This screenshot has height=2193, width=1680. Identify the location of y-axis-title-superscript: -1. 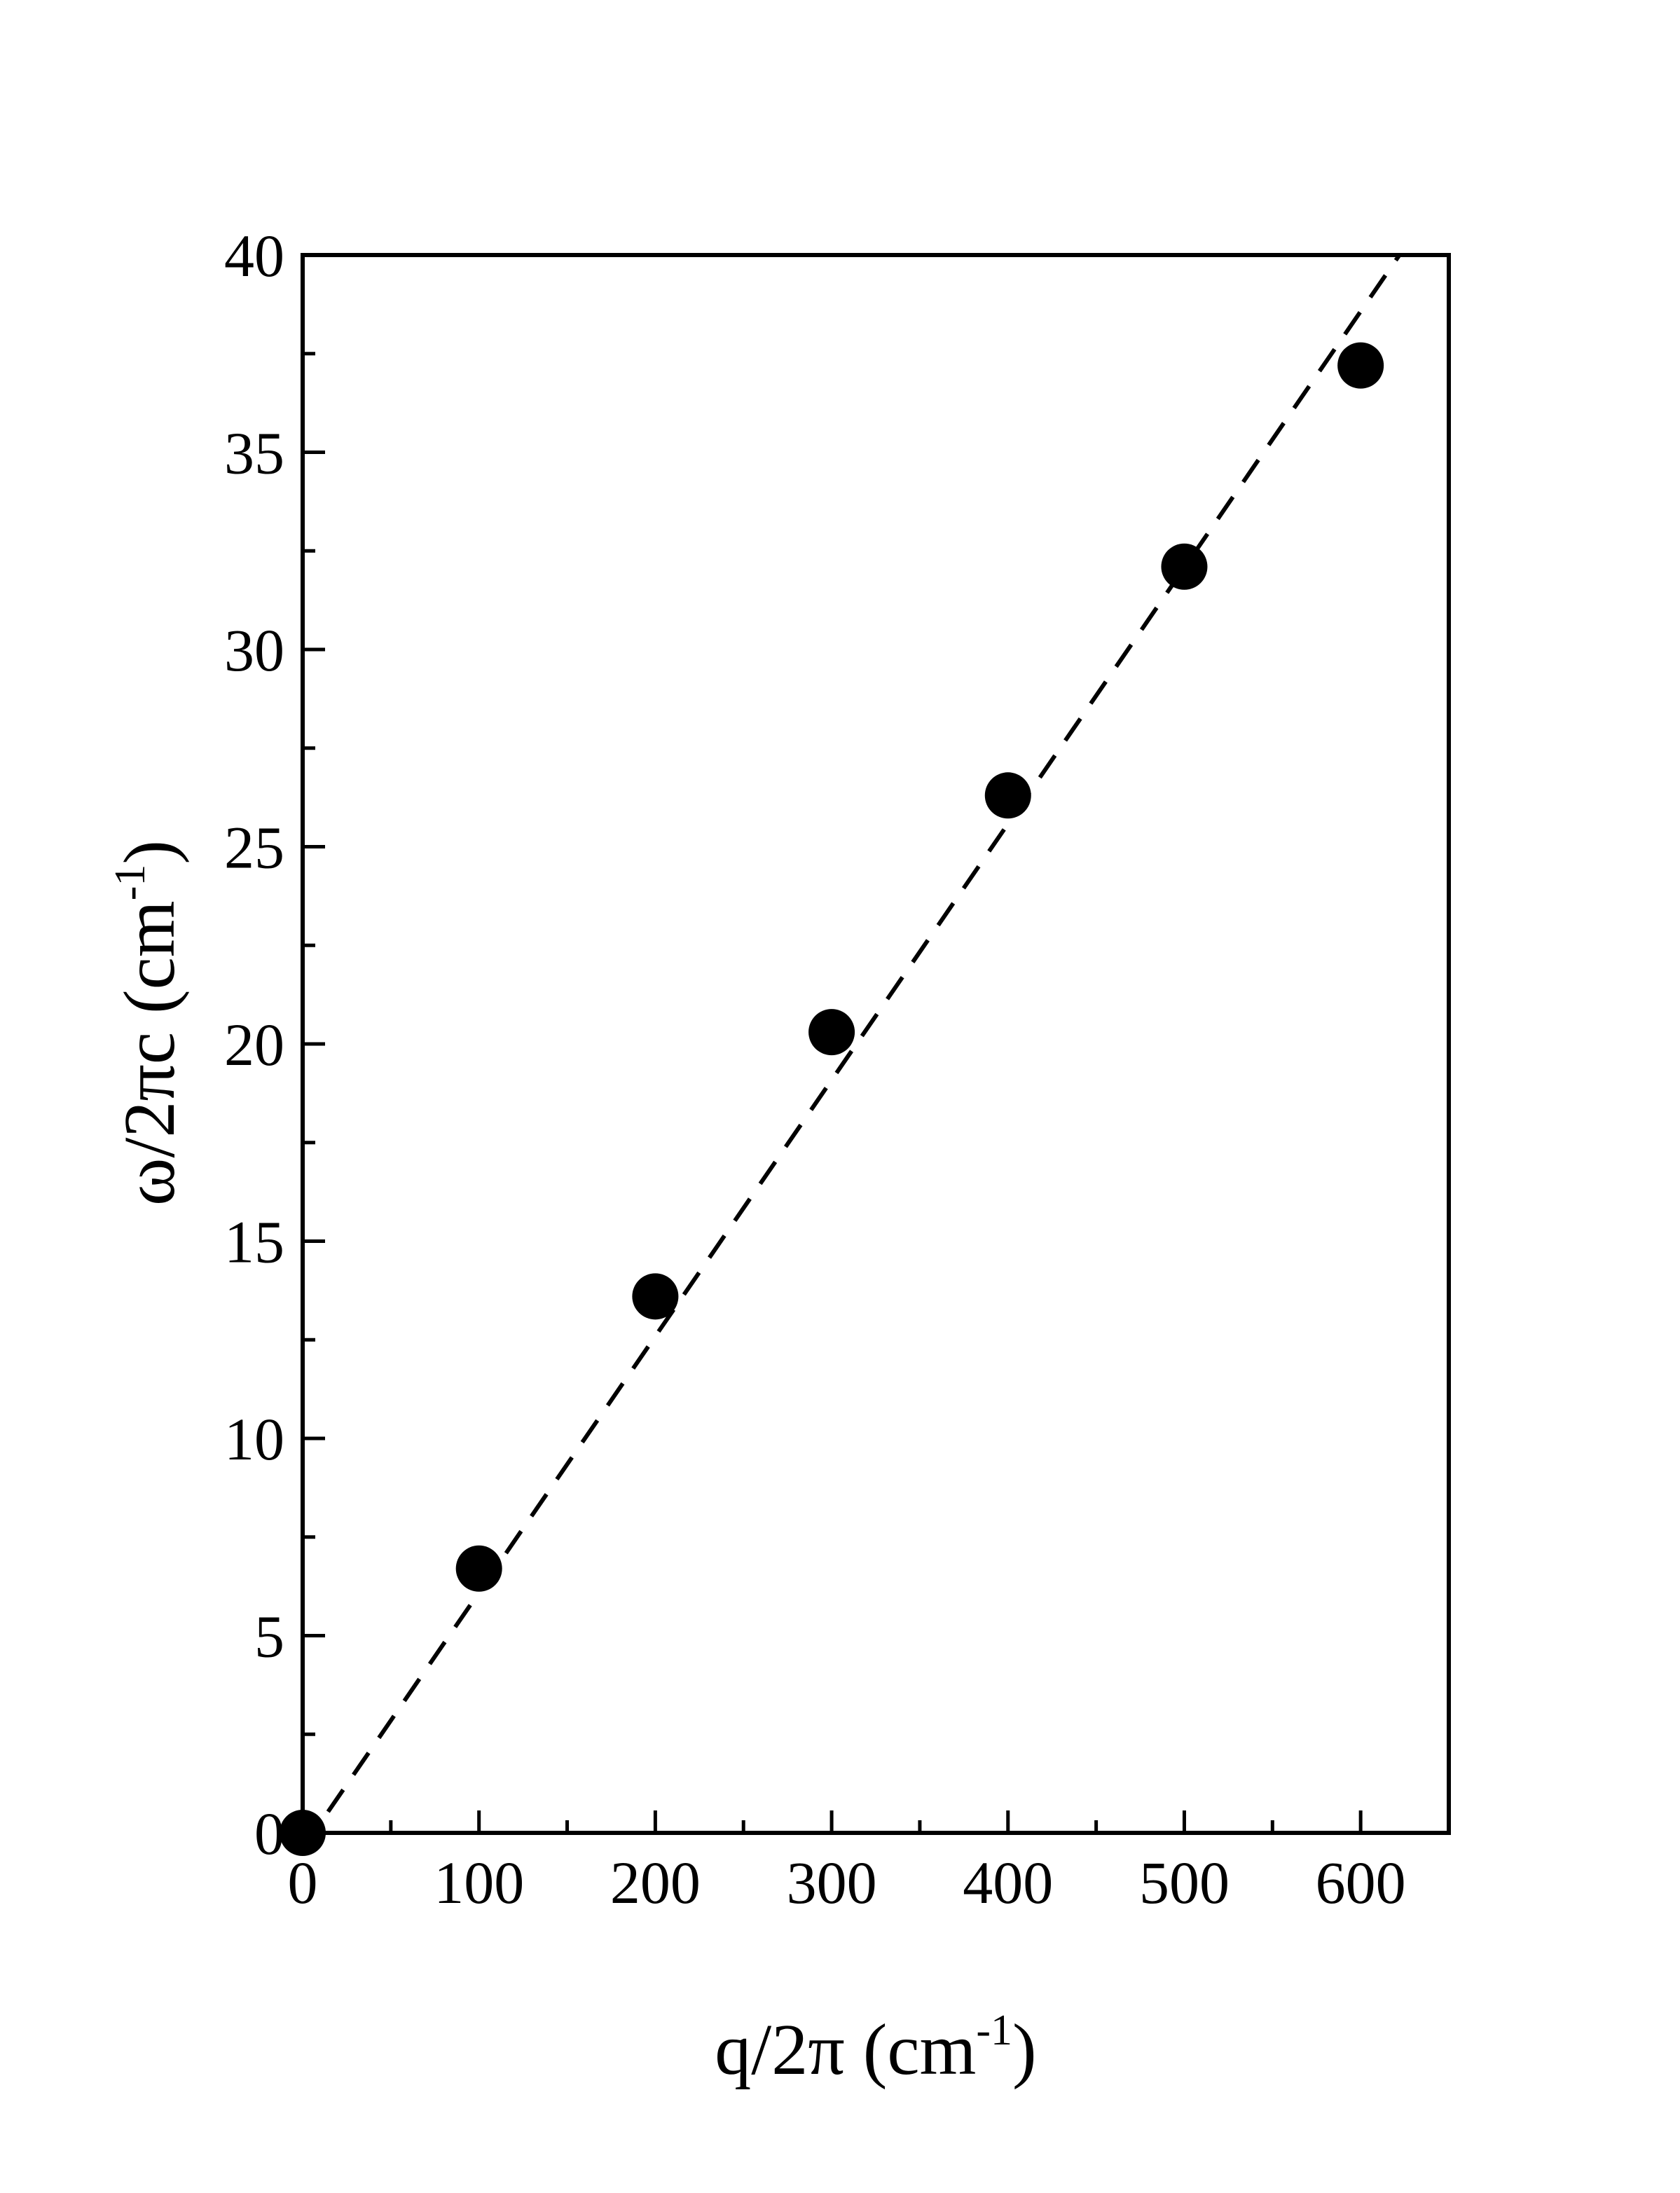
(130, 883).